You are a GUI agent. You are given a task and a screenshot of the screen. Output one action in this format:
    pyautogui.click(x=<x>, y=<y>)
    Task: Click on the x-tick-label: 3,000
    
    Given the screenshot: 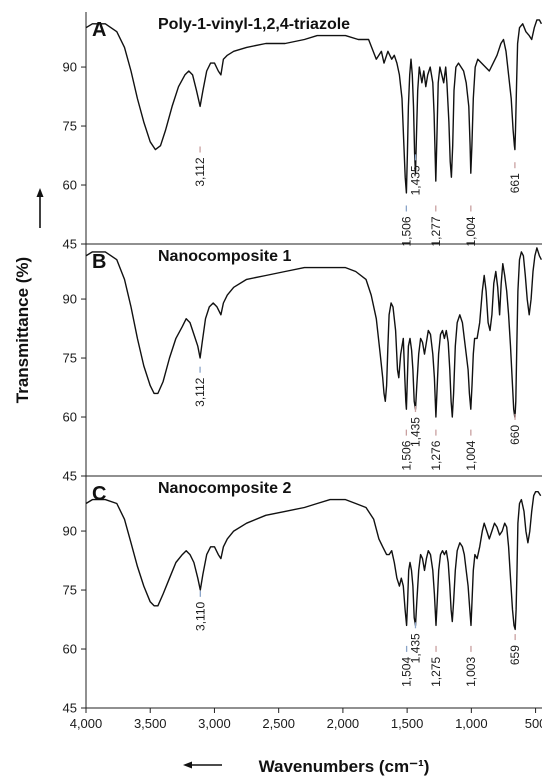 What is the action you would take?
    pyautogui.click(x=214, y=723)
    